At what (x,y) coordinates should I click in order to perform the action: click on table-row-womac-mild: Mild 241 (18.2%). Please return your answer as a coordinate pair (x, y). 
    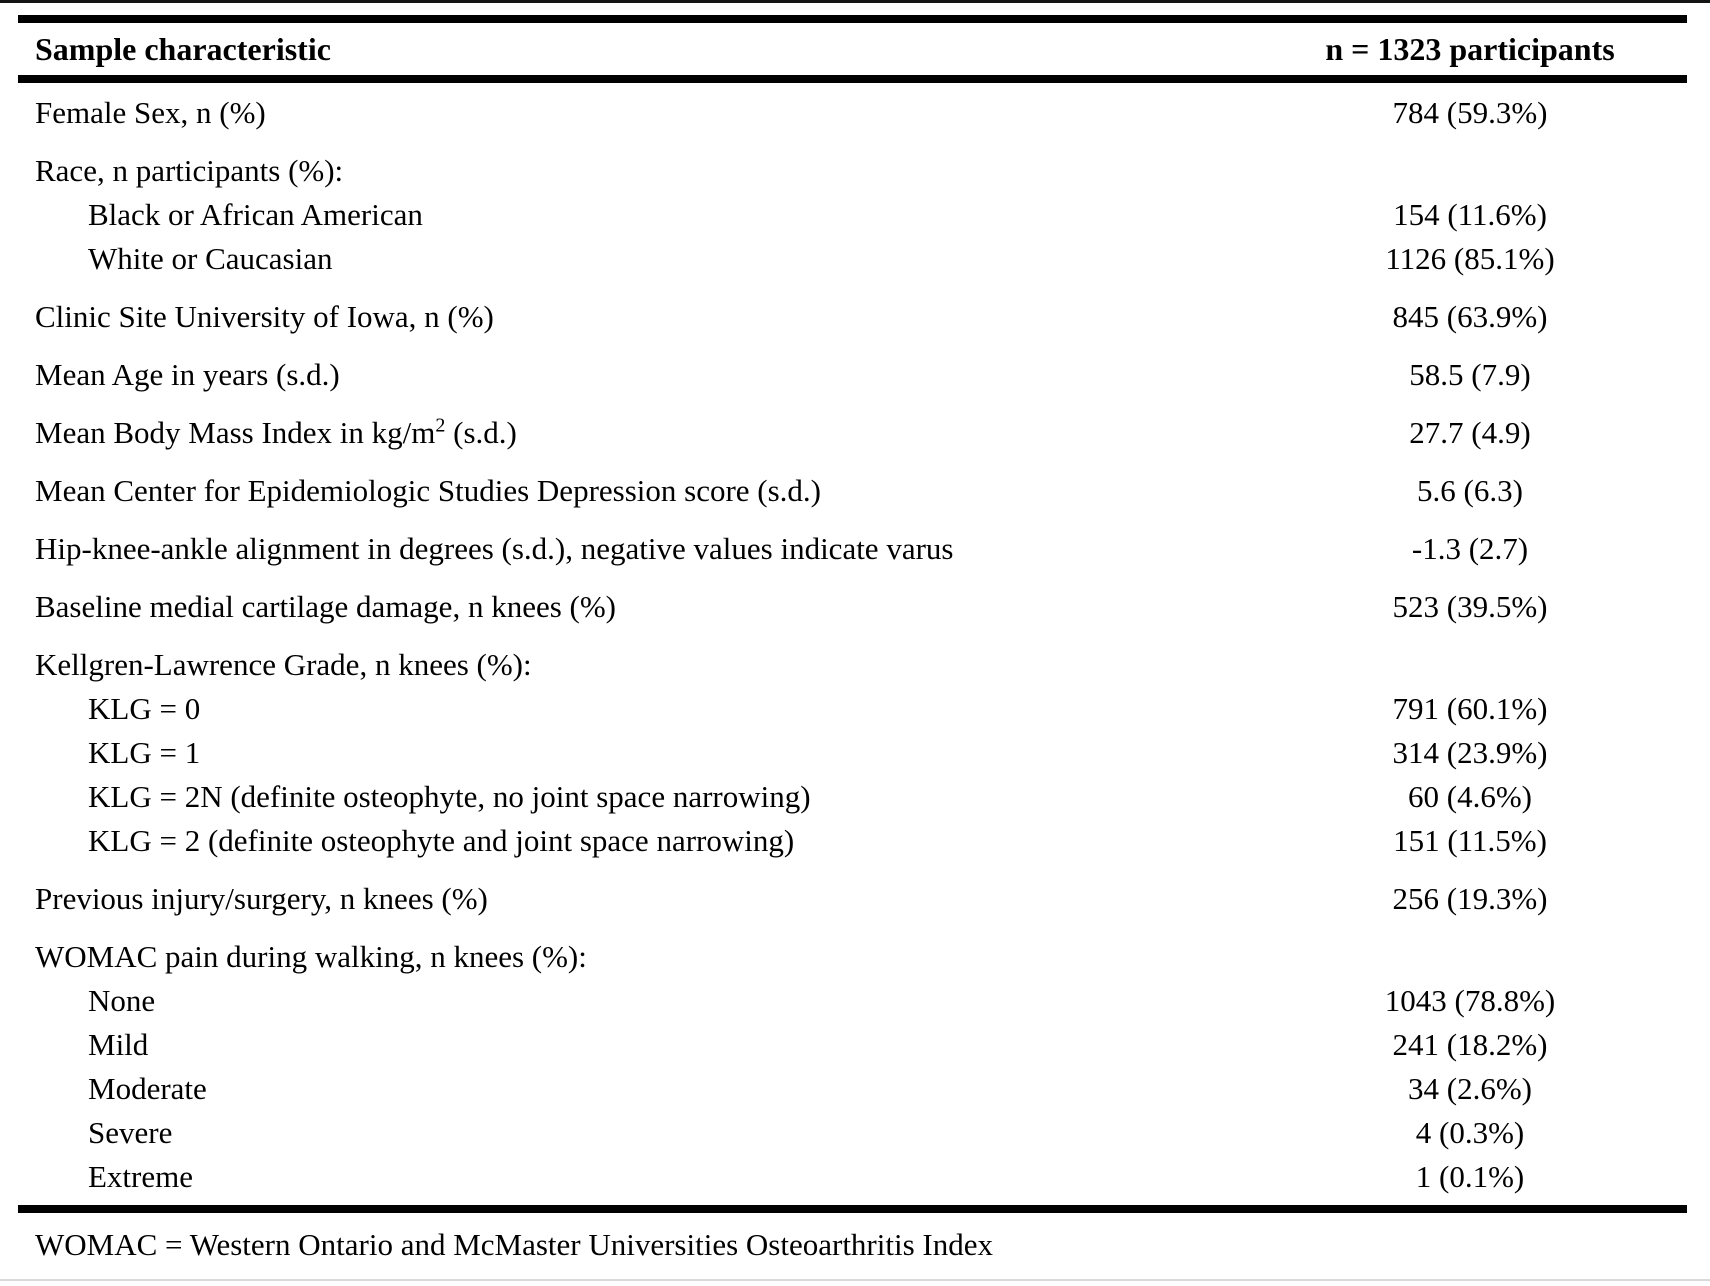
    Looking at the image, I should click on (852, 1045).